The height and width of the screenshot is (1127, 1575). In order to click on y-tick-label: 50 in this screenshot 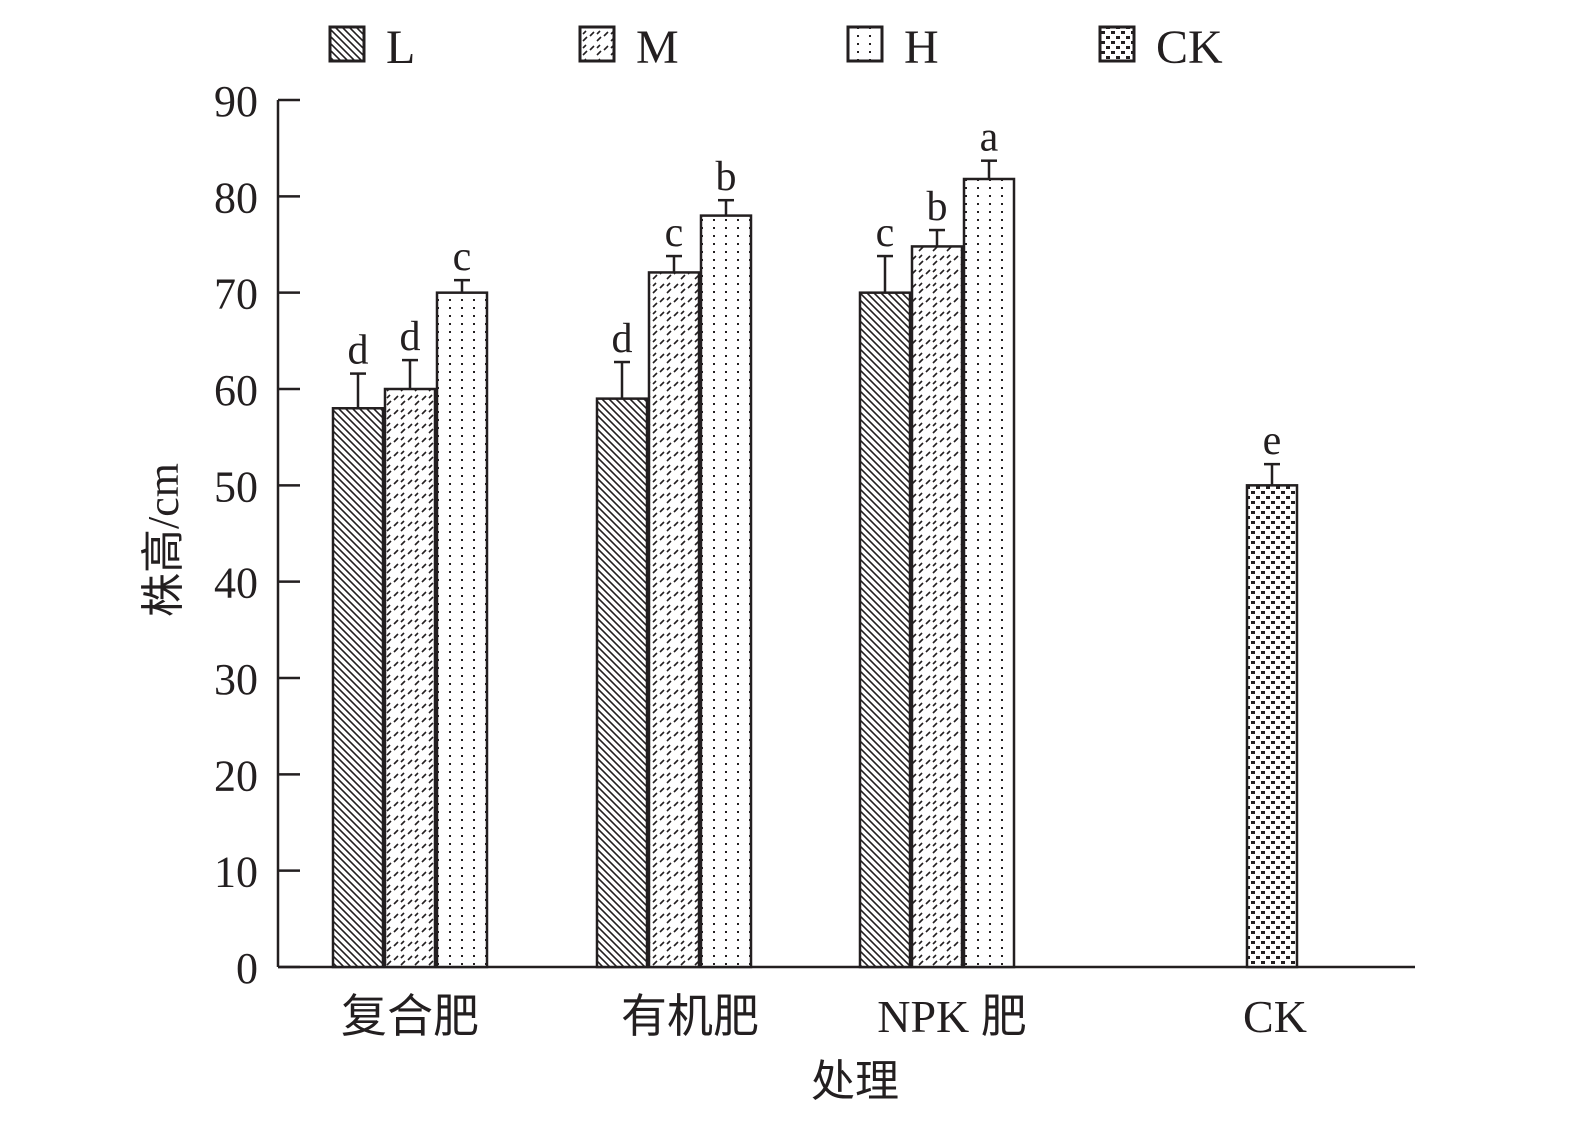, I will do `click(236, 486)`.